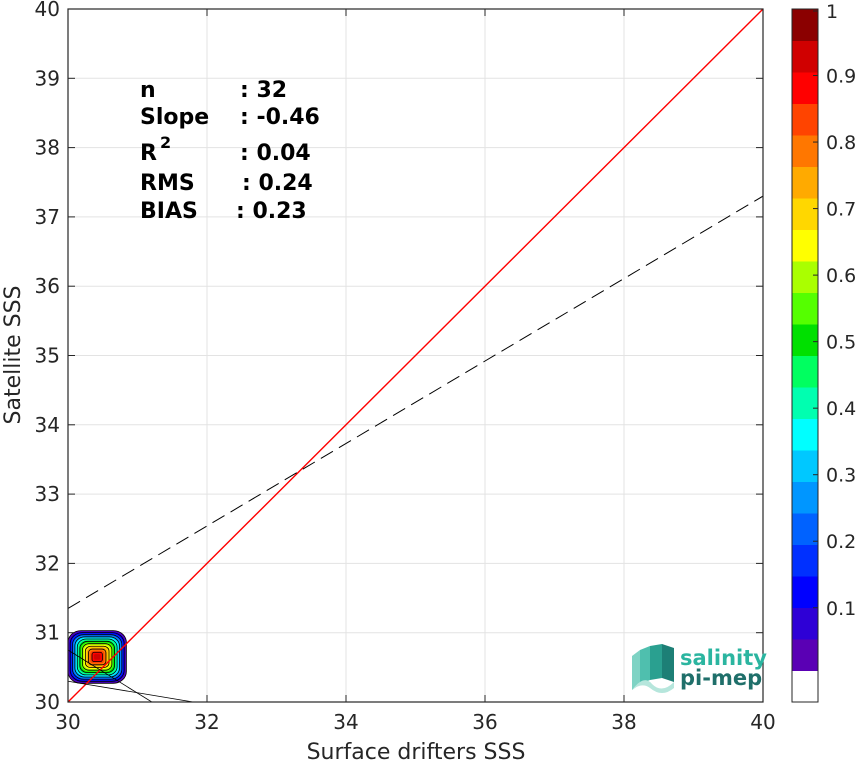 The width and height of the screenshot is (858, 764). I want to click on y-tick-label: 30, so click(47, 702).